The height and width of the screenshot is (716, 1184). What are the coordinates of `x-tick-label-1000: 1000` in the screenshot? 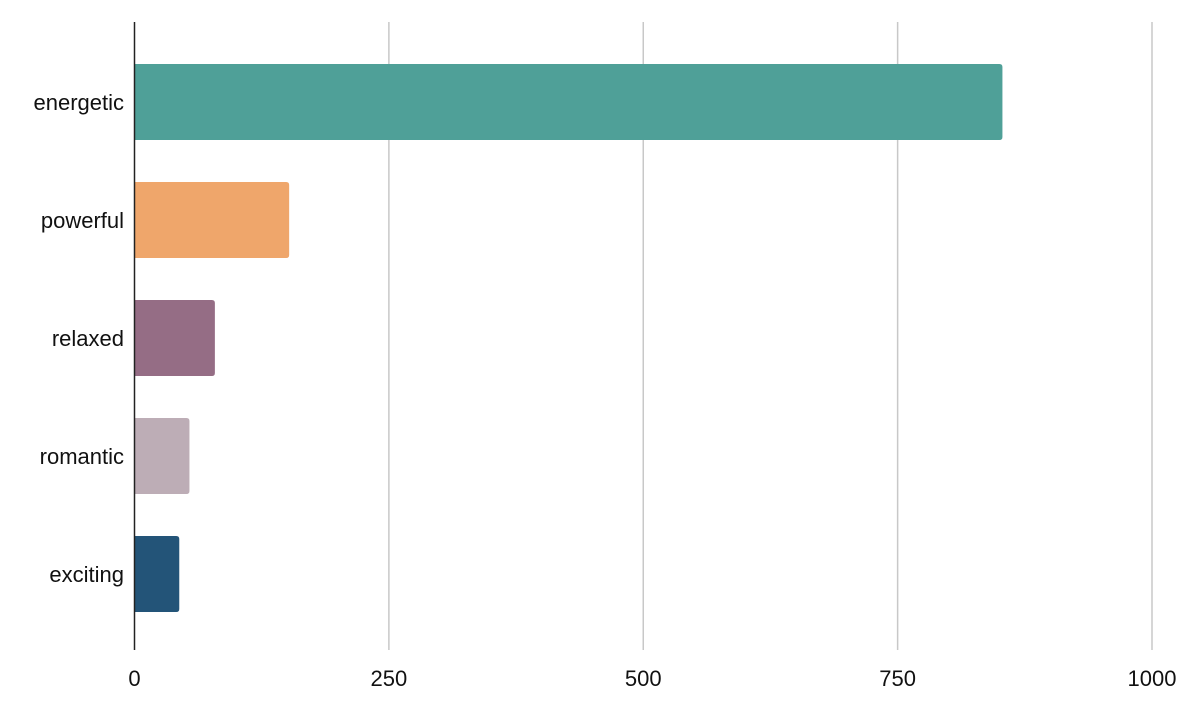 It's located at (1152, 678).